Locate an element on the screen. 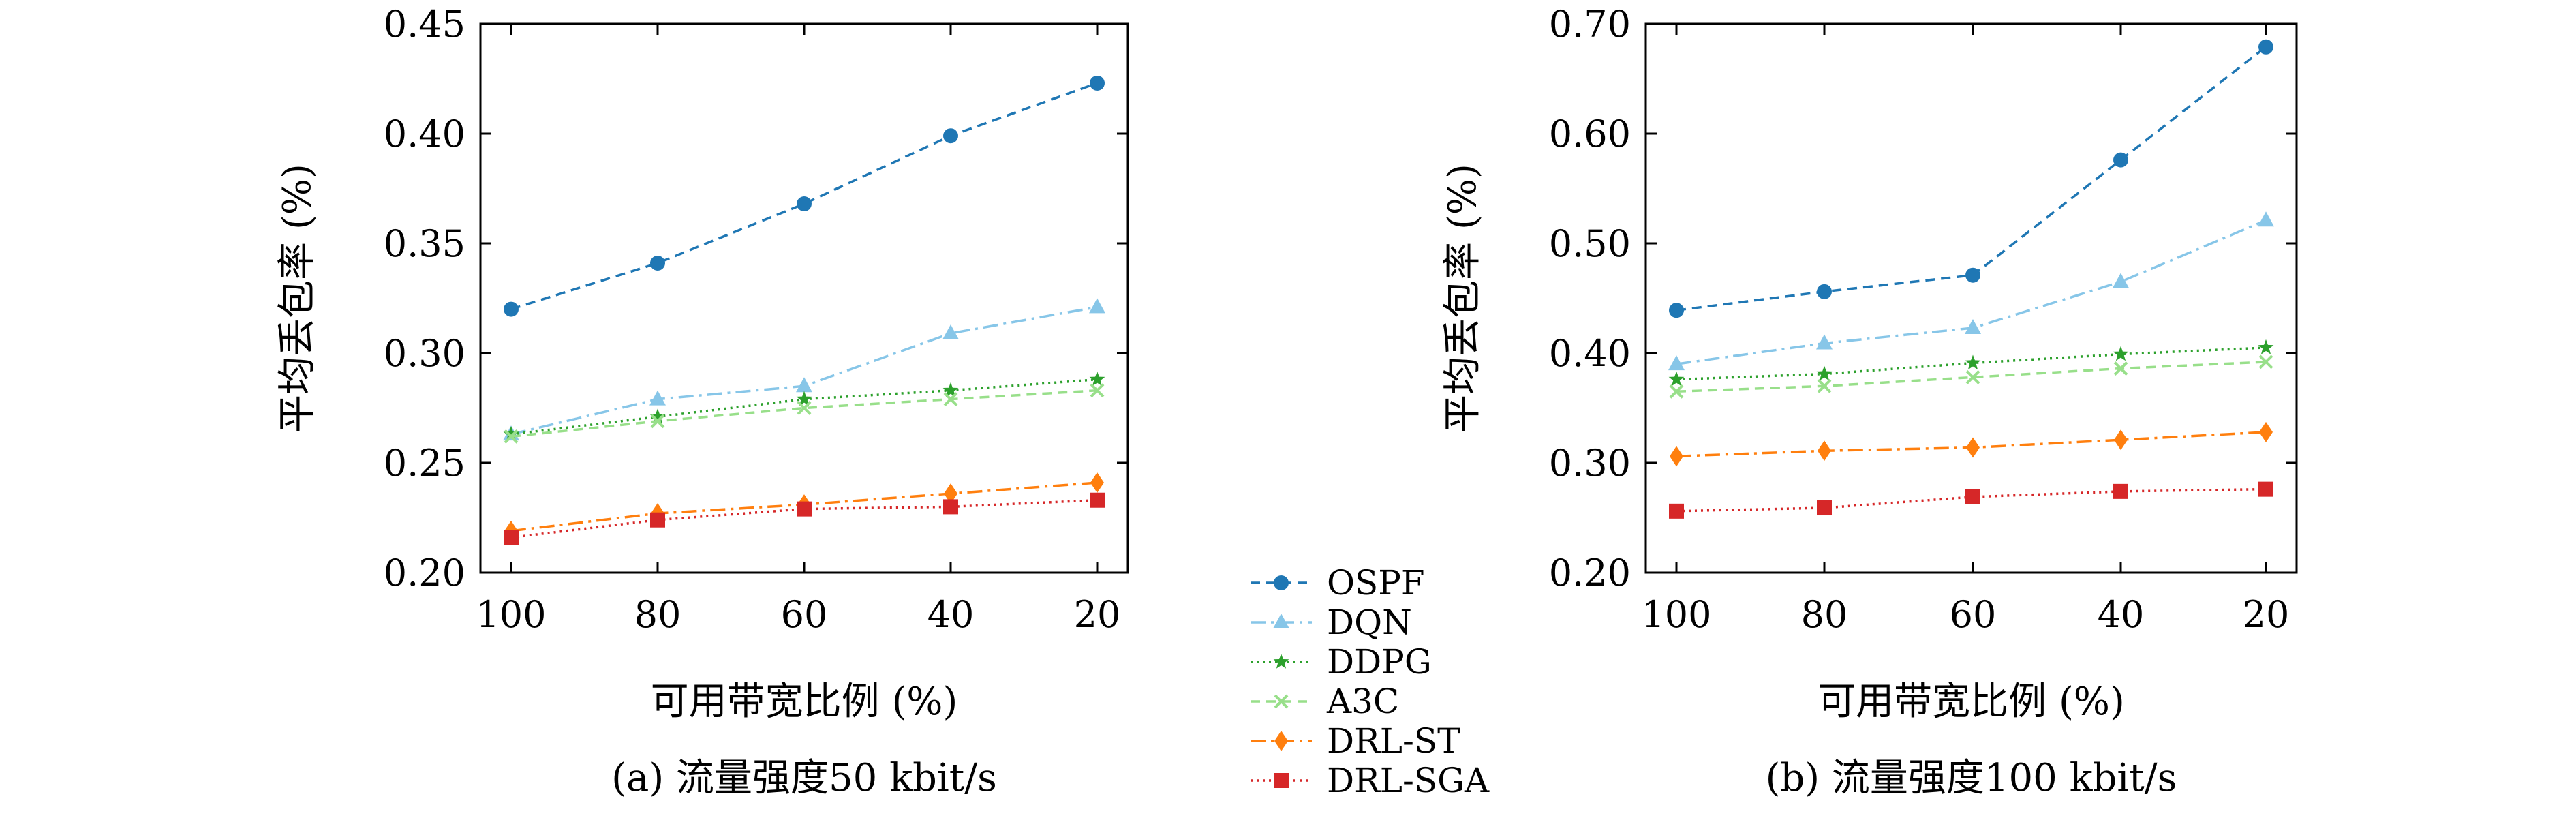 The height and width of the screenshot is (818, 2576). chart-a-ytick-label: 0.25 is located at coordinates (425, 463).